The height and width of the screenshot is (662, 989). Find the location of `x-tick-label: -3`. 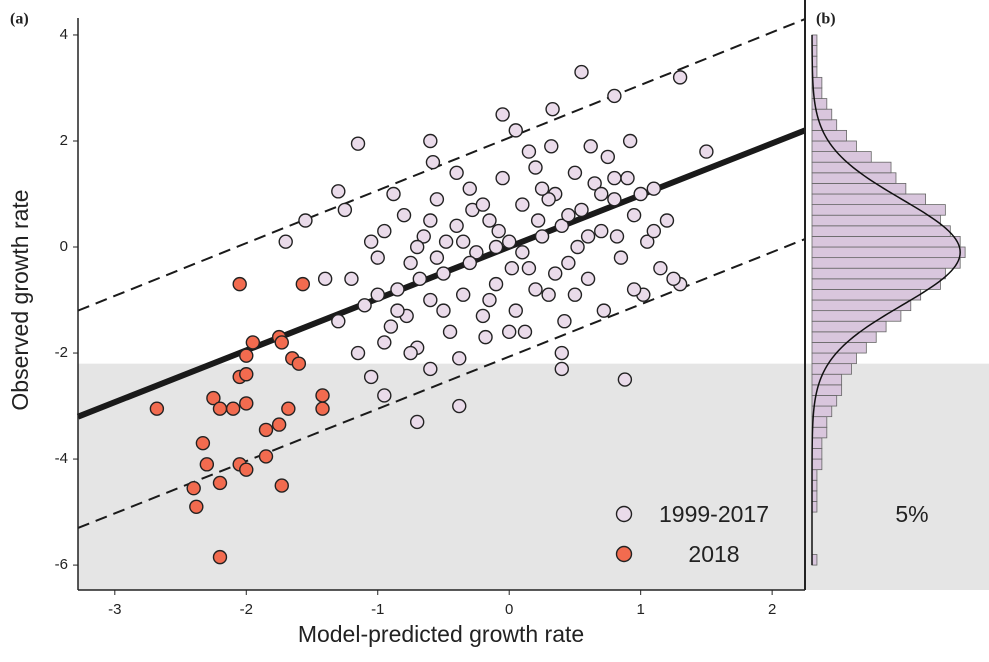

x-tick-label: -3 is located at coordinates (114, 609).